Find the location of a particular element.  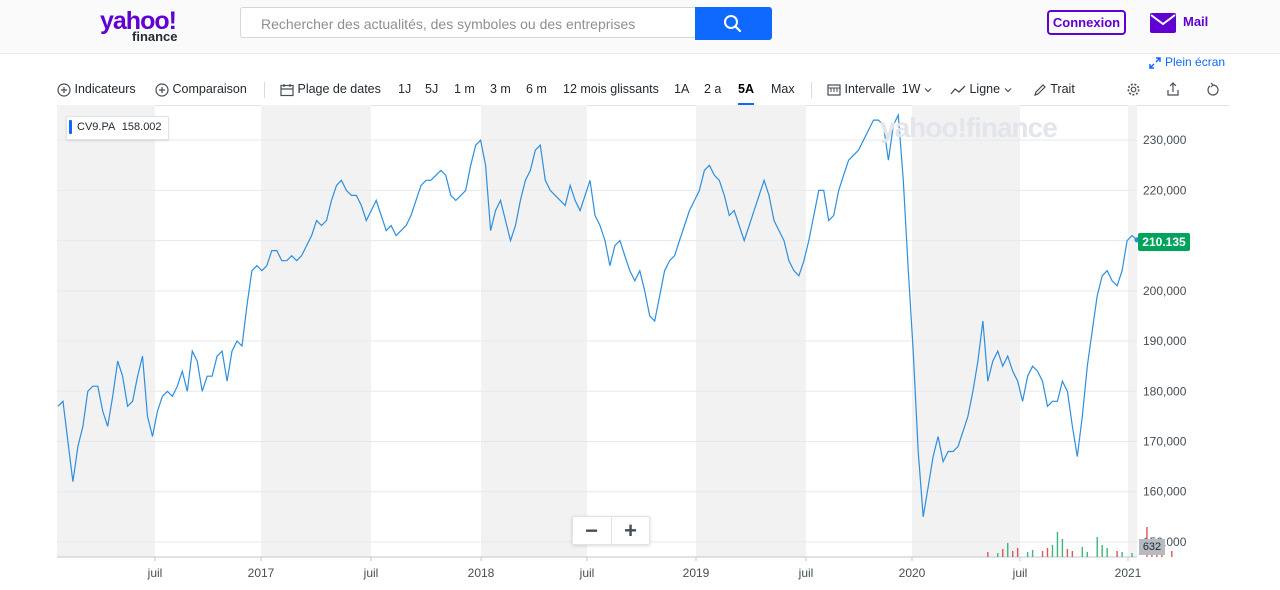

comparaison-button: Comparaison is located at coordinates (201, 90).